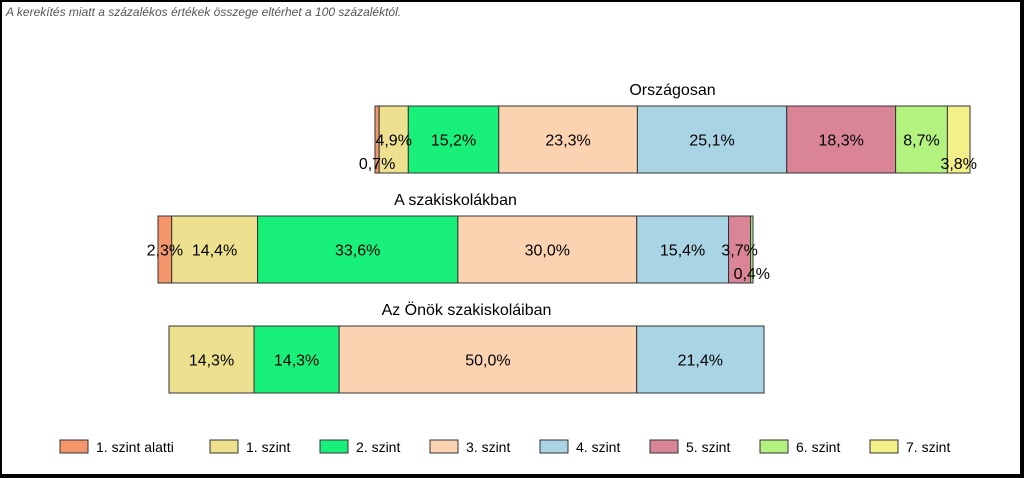 The height and width of the screenshot is (478, 1024). I want to click on bar-segment-g1-s7, so click(958, 139).